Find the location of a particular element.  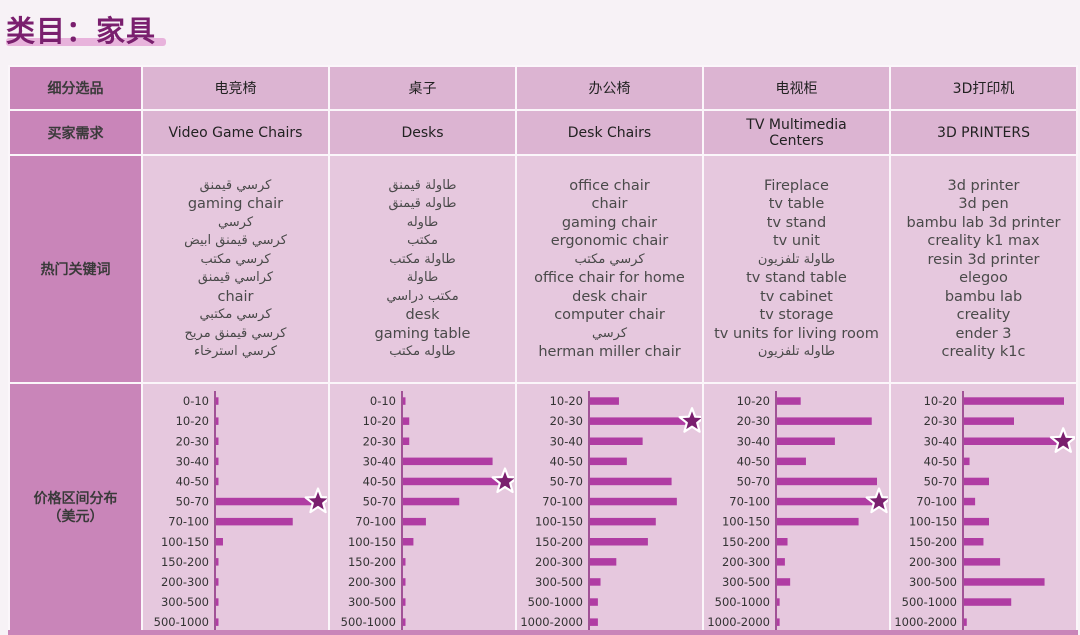

keyword-item: gaming table is located at coordinates (422, 333).